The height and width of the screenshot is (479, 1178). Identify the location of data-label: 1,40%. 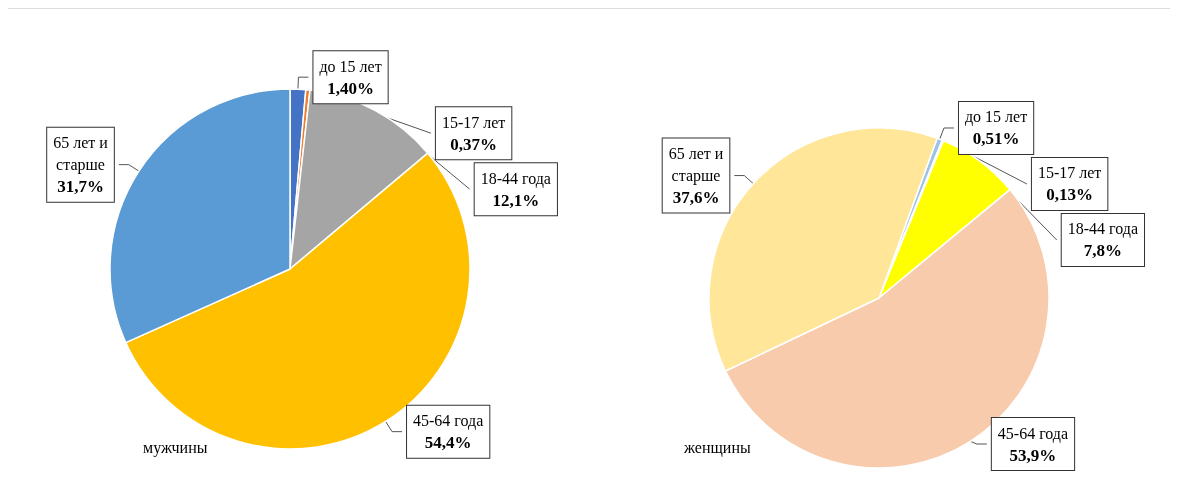
(350, 88).